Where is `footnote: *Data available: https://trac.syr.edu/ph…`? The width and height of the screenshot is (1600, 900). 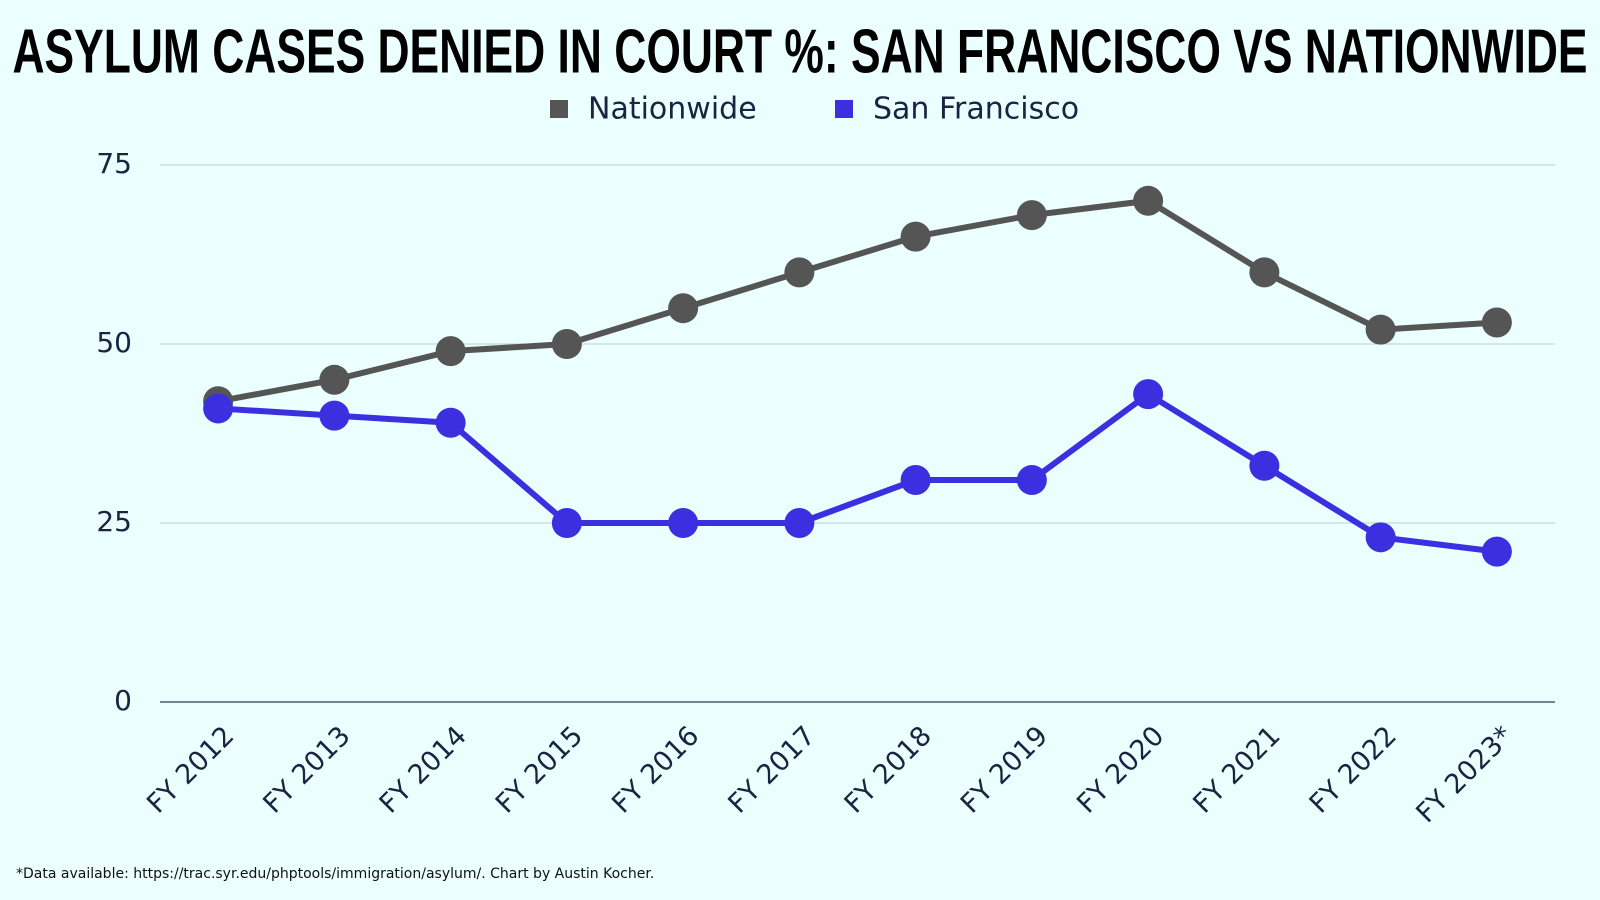 footnote: *Data available: https://trac.syr.edu/ph… is located at coordinates (335, 874).